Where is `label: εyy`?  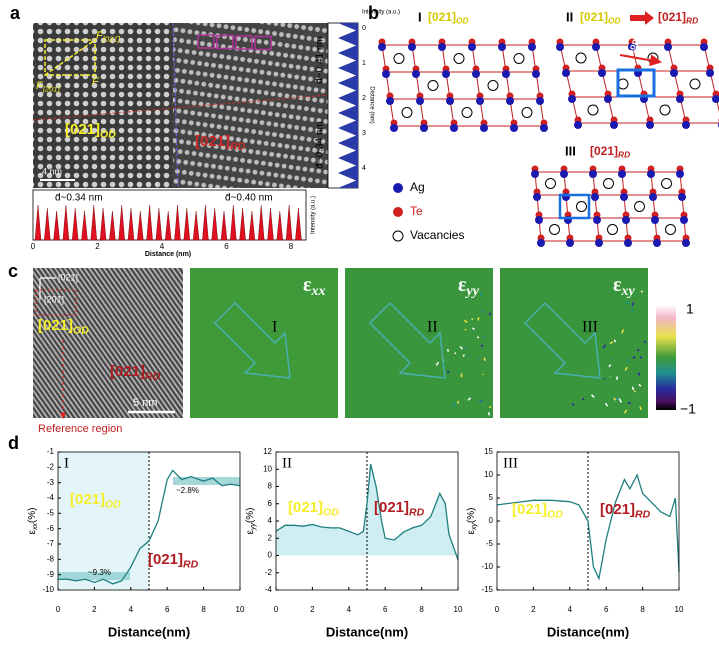 label: εyy is located at coordinates (469, 287).